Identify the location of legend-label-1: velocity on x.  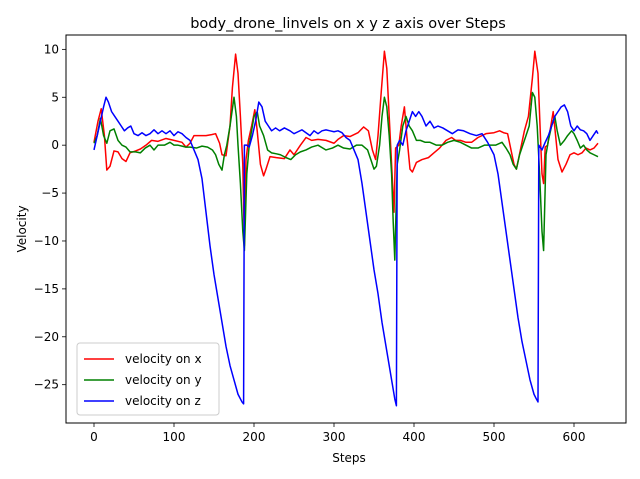
(163, 359).